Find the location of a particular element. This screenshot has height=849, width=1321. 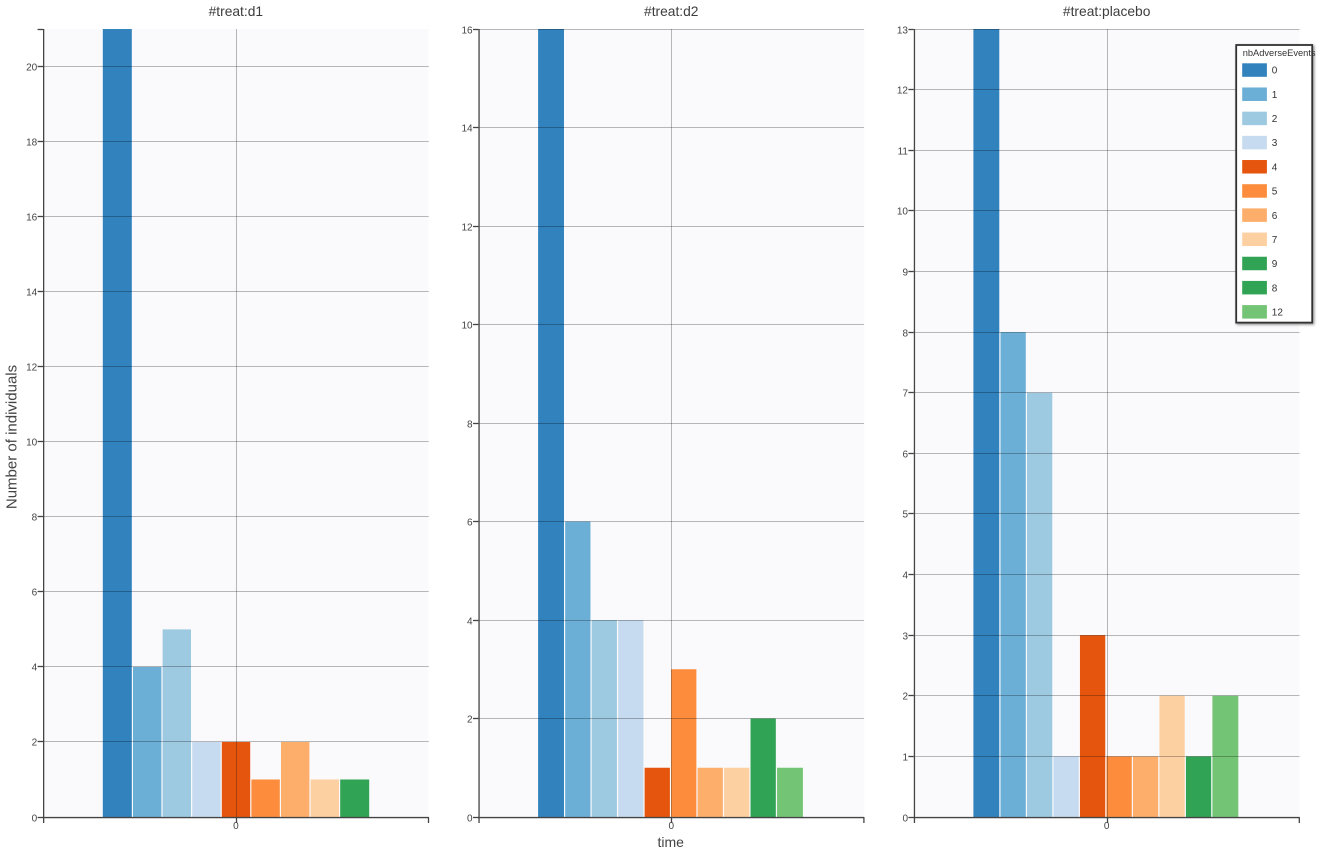

svg-text: 11 is located at coordinates (903, 151).